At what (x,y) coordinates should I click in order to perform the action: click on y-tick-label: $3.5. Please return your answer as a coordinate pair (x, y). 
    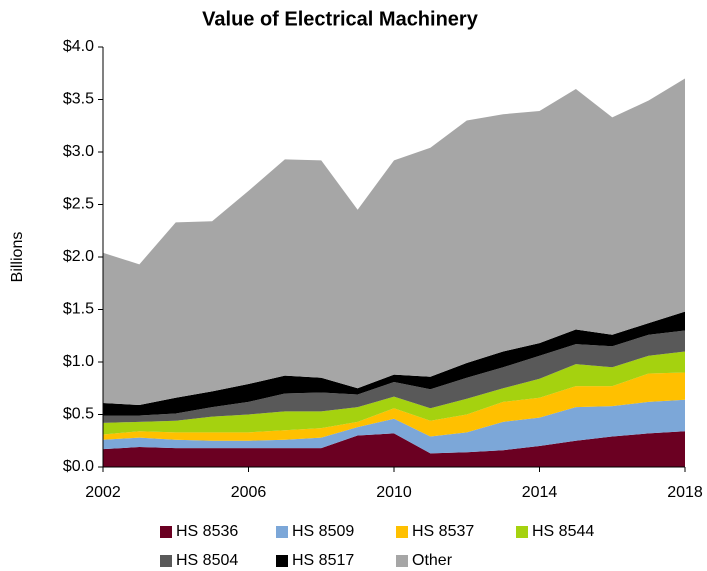
    Looking at the image, I should click on (78, 99).